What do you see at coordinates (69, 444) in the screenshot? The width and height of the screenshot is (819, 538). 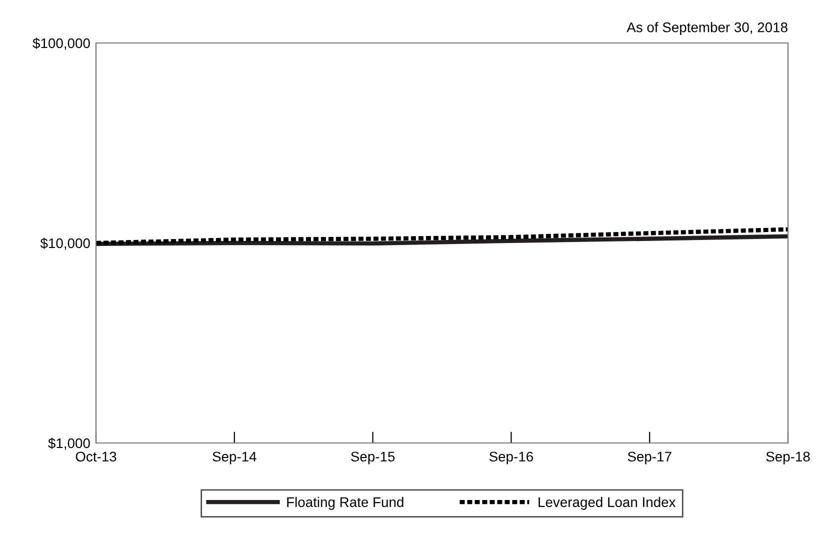 I see `y-tick-label: $1,000` at bounding box center [69, 444].